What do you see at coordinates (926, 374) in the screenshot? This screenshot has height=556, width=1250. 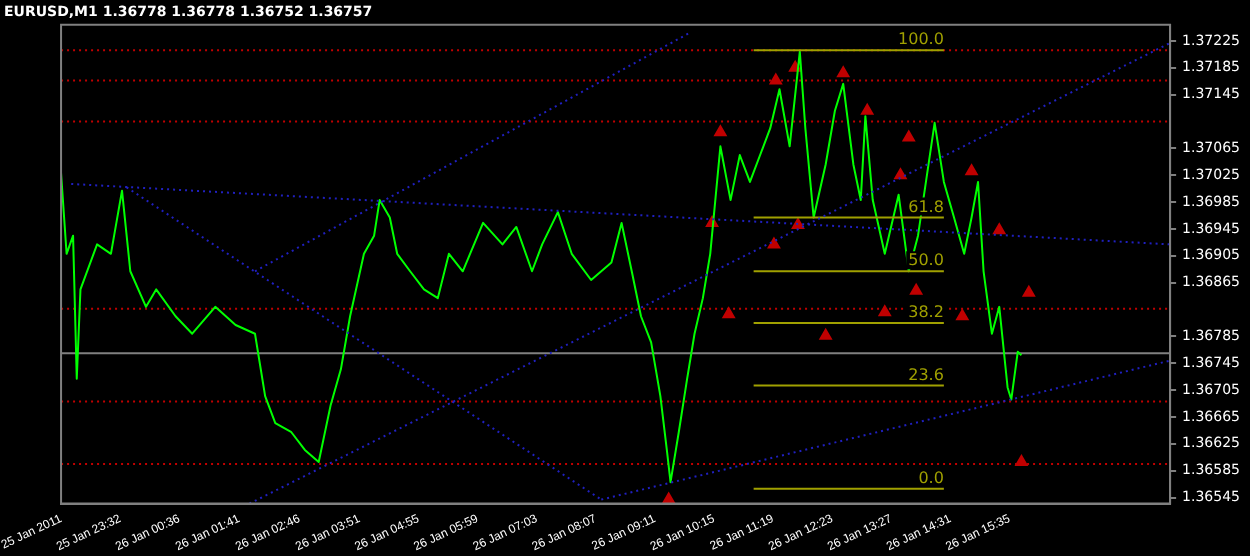 I see `series-label: 23.6` at bounding box center [926, 374].